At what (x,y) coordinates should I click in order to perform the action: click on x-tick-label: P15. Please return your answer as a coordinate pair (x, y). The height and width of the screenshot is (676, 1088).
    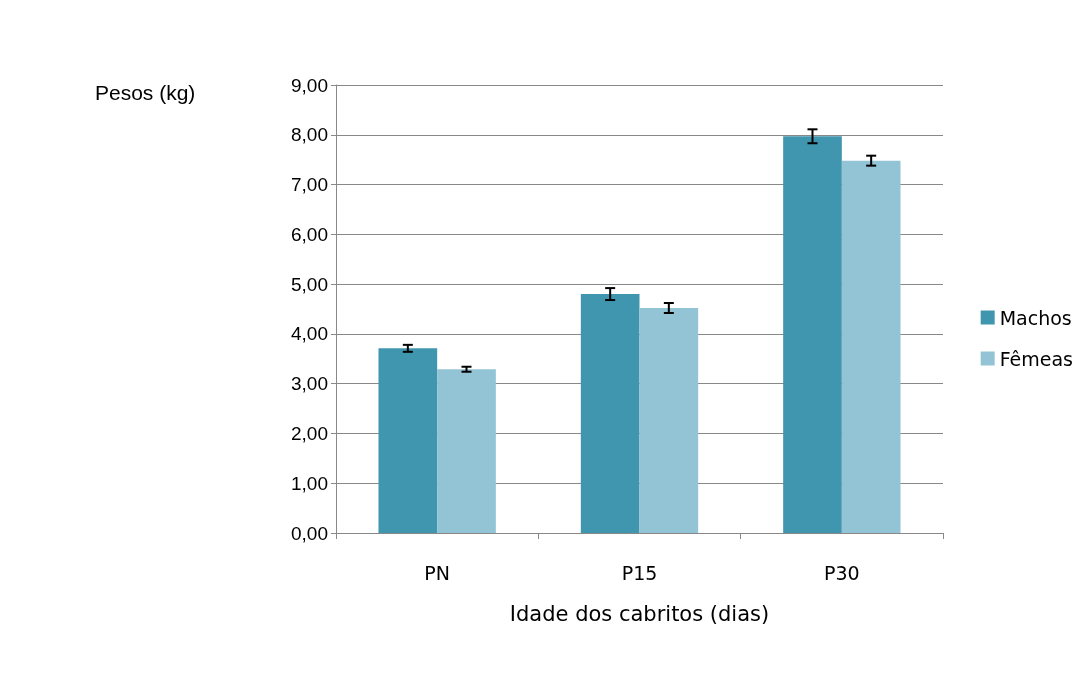
    Looking at the image, I should click on (639, 572).